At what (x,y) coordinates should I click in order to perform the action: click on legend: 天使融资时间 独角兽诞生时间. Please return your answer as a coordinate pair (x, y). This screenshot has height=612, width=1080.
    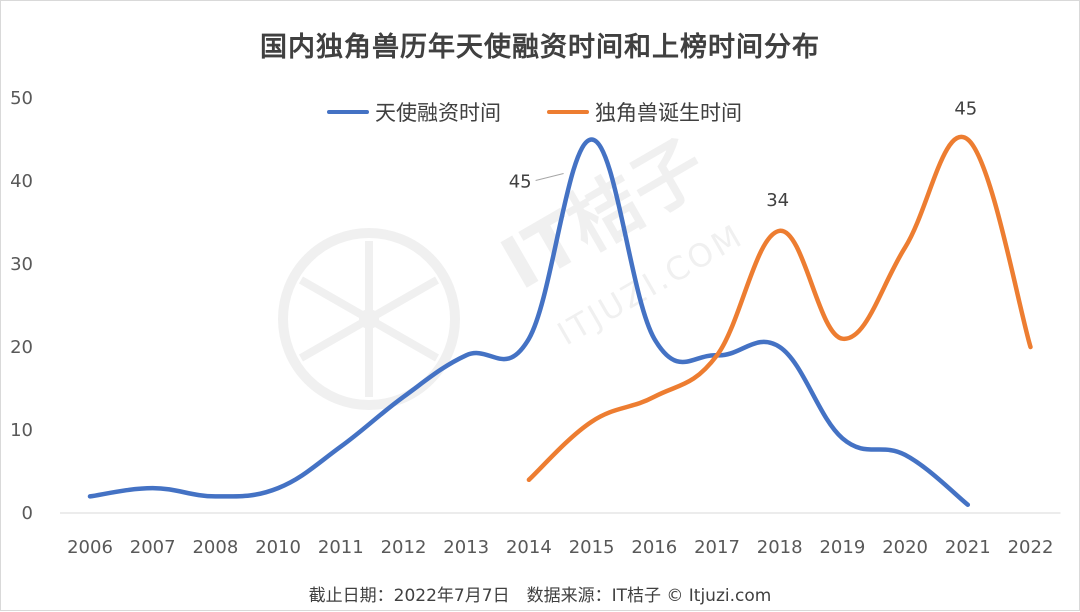
    Looking at the image, I should click on (534, 113).